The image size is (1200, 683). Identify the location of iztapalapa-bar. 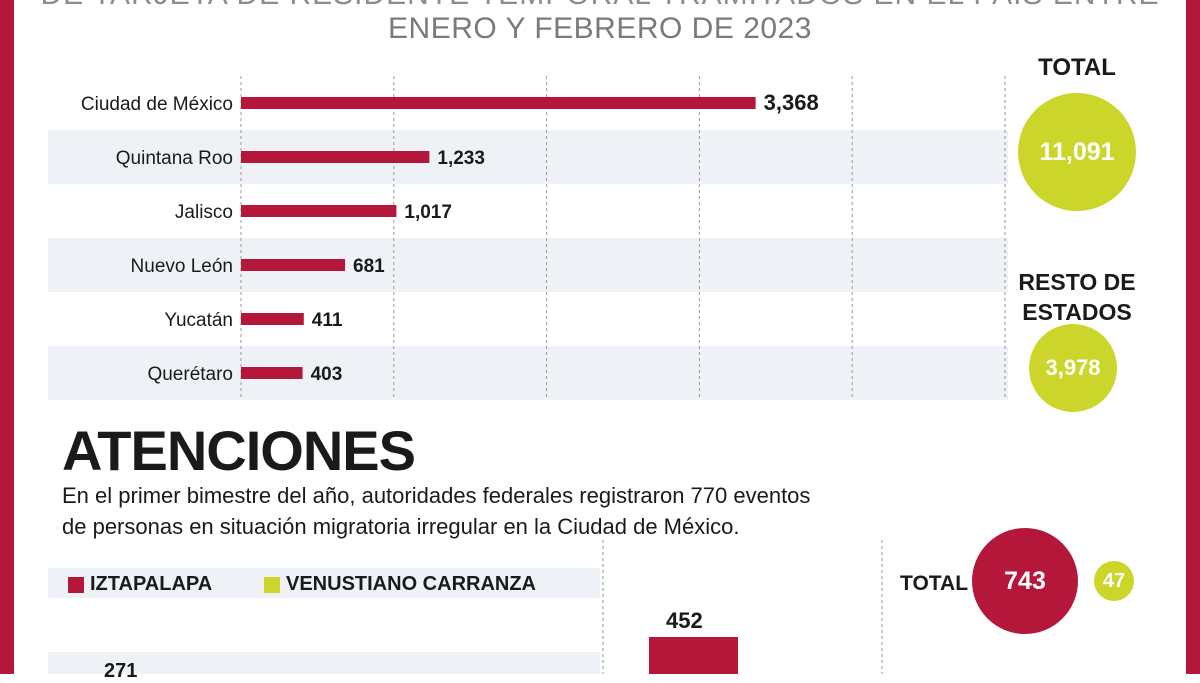
(693, 655).